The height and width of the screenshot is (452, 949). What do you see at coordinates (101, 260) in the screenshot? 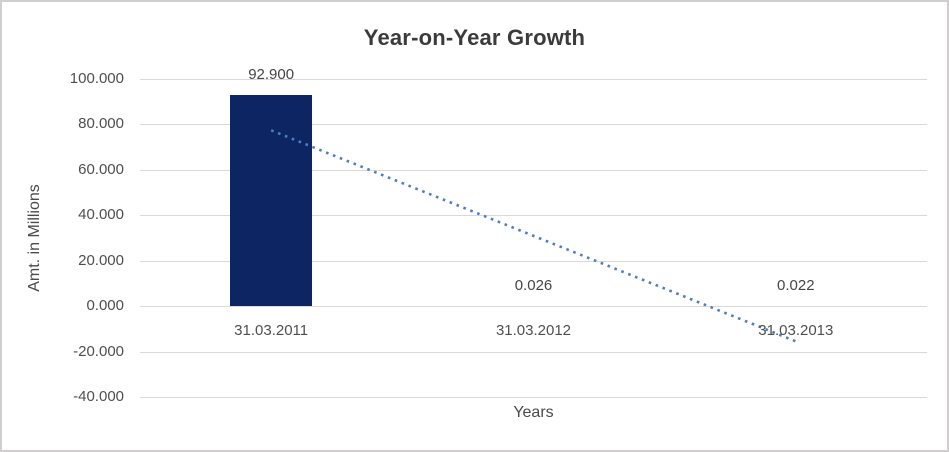
I see `y-tick-label: 20.000` at bounding box center [101, 260].